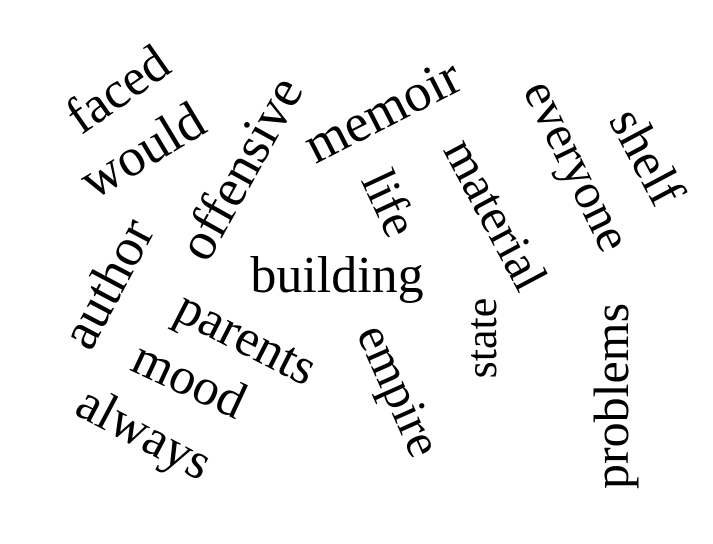  What do you see at coordinates (611, 396) in the screenshot?
I see `word-problems: problems` at bounding box center [611, 396].